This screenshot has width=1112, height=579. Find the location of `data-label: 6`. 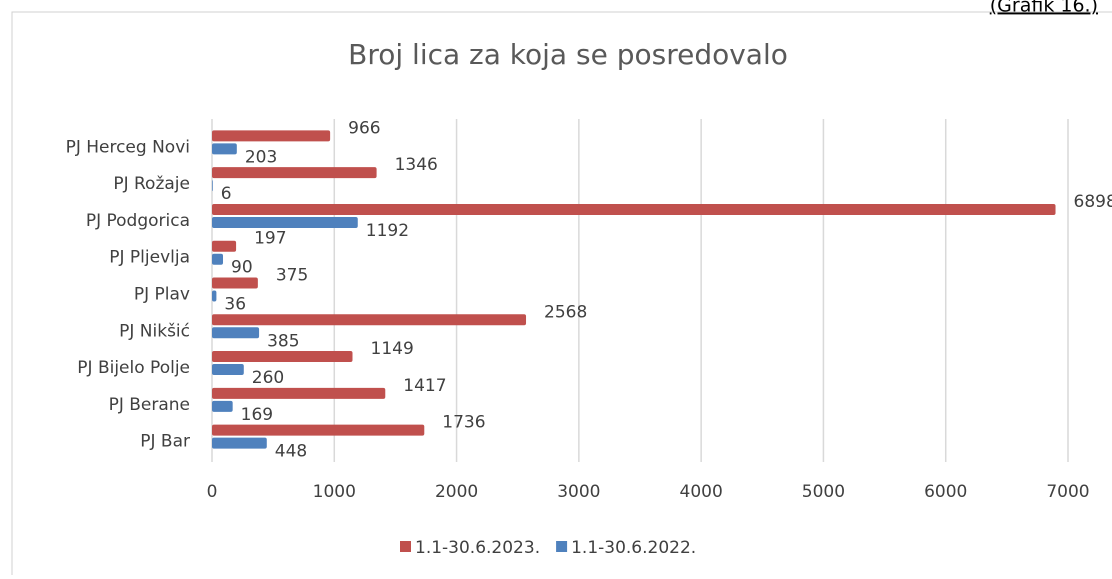

data-label: 6 is located at coordinates (226, 194).